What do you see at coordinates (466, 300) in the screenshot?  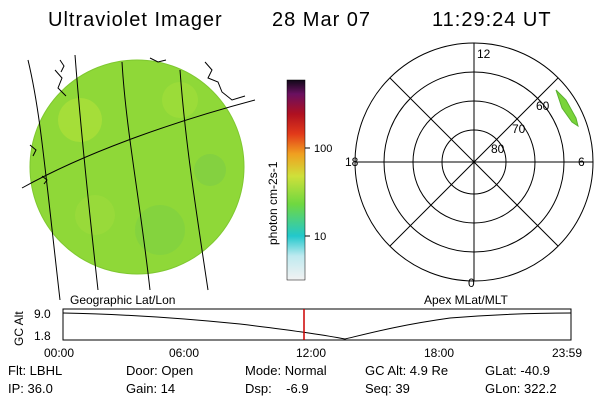 I see `apex-label: Apex MLat/MLT` at bounding box center [466, 300].